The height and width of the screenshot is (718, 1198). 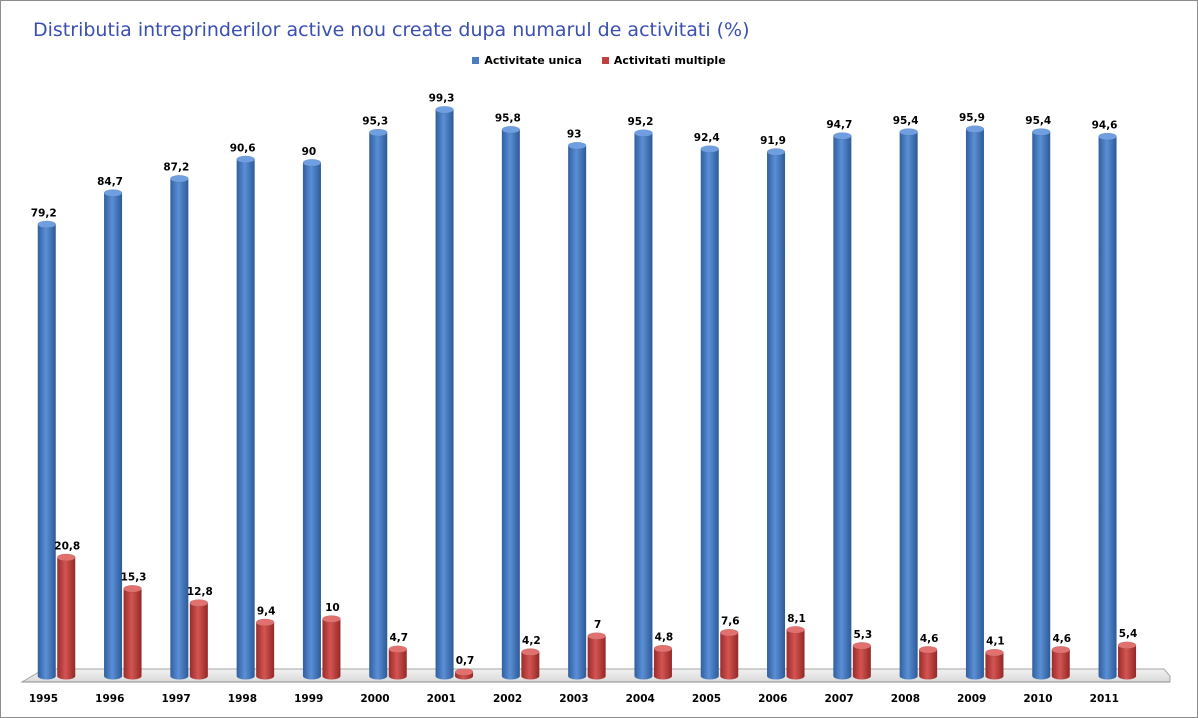 What do you see at coordinates (1104, 699) in the screenshot?
I see `x-tick-label-2011: 2011` at bounding box center [1104, 699].